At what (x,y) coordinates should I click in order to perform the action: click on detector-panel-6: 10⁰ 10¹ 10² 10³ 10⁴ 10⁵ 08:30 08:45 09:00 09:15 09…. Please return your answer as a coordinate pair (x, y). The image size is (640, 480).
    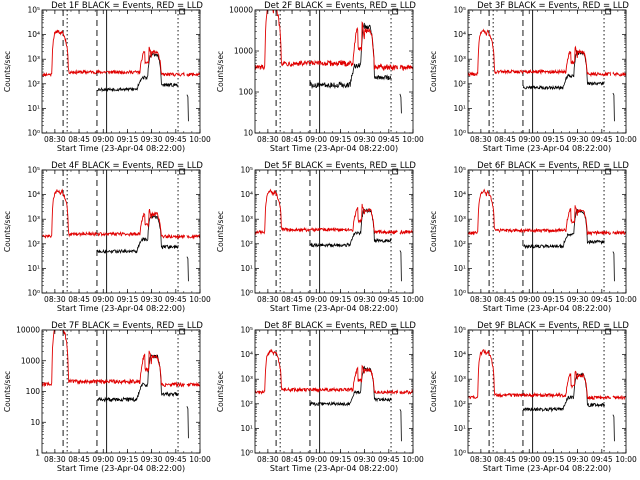
    Looking at the image, I should click on (532, 240).